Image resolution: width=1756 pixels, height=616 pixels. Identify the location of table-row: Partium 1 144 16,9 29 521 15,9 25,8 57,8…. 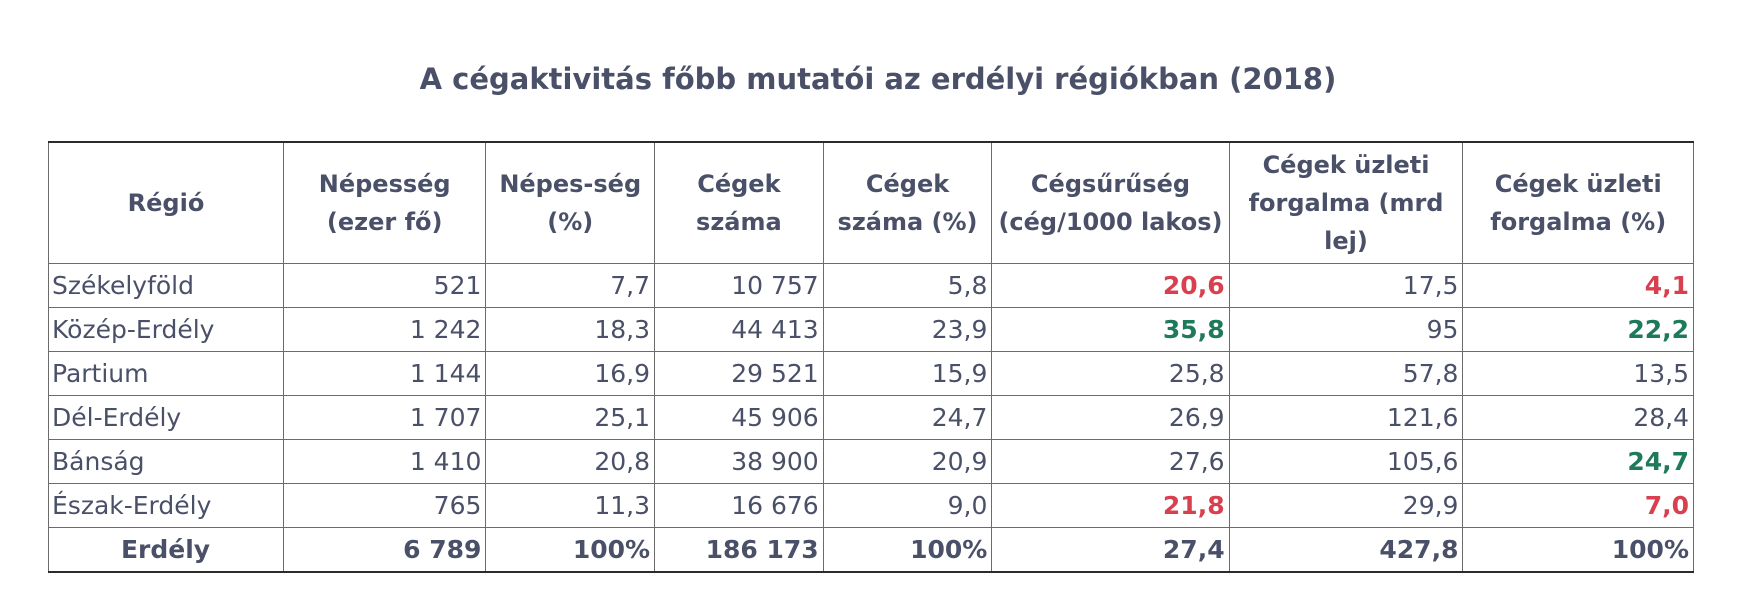
(871, 373).